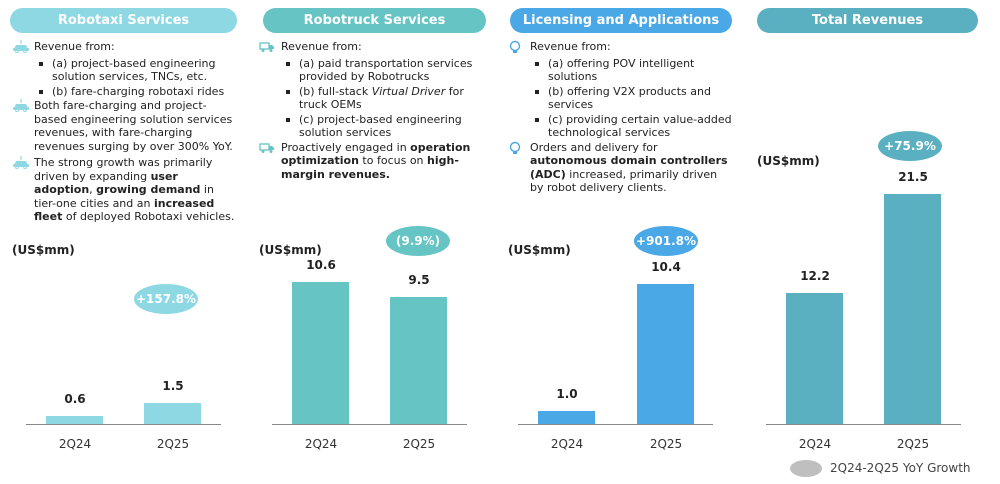 The image size is (1000, 484). What do you see at coordinates (173, 386) in the screenshot?
I see `bar-value-label: 1.5` at bounding box center [173, 386].